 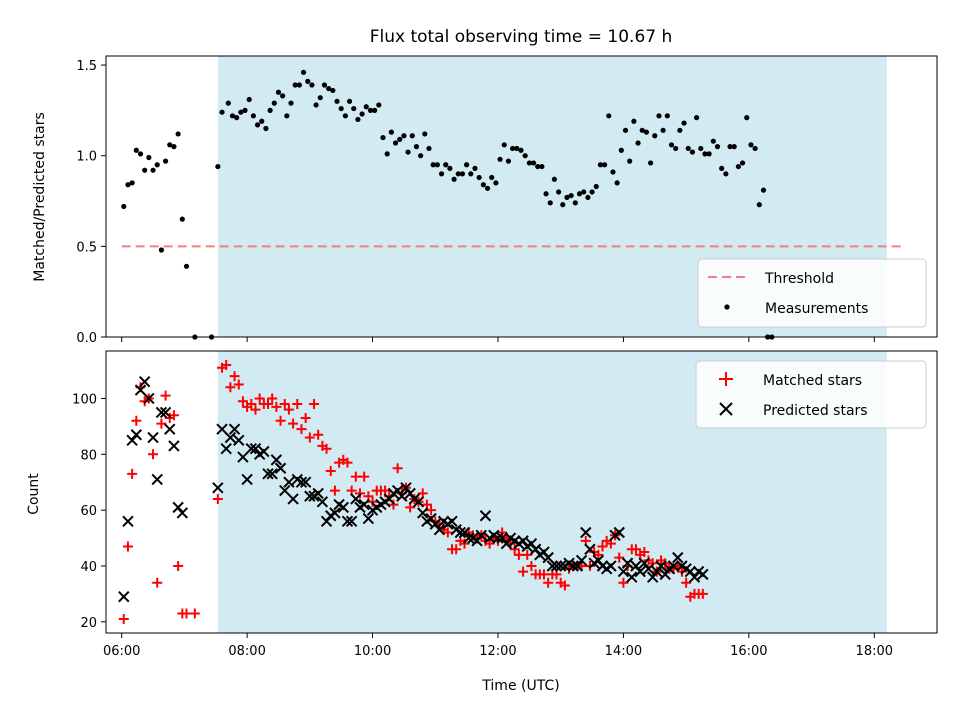 What do you see at coordinates (811, 394) in the screenshot?
I see `bottom-legend: Matched stars Predicted stars` at bounding box center [811, 394].